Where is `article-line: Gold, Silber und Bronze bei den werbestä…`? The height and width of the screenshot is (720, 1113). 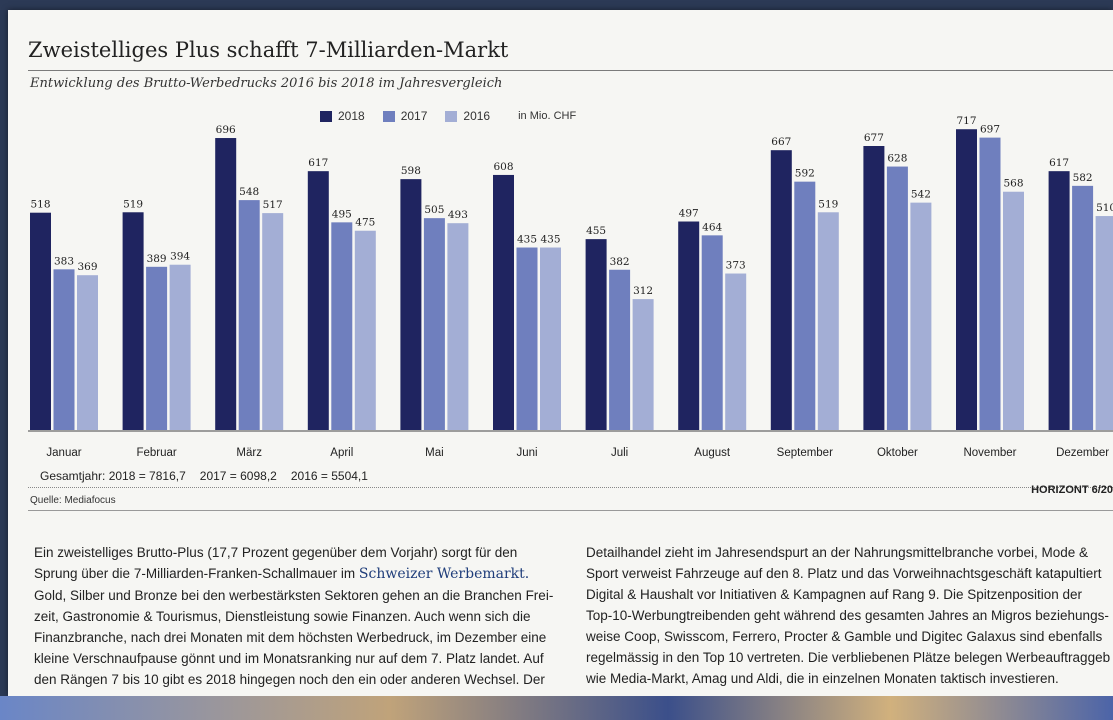
article-line: Gold, Silber und Bronze bei den werbestä… is located at coordinates (294, 595).